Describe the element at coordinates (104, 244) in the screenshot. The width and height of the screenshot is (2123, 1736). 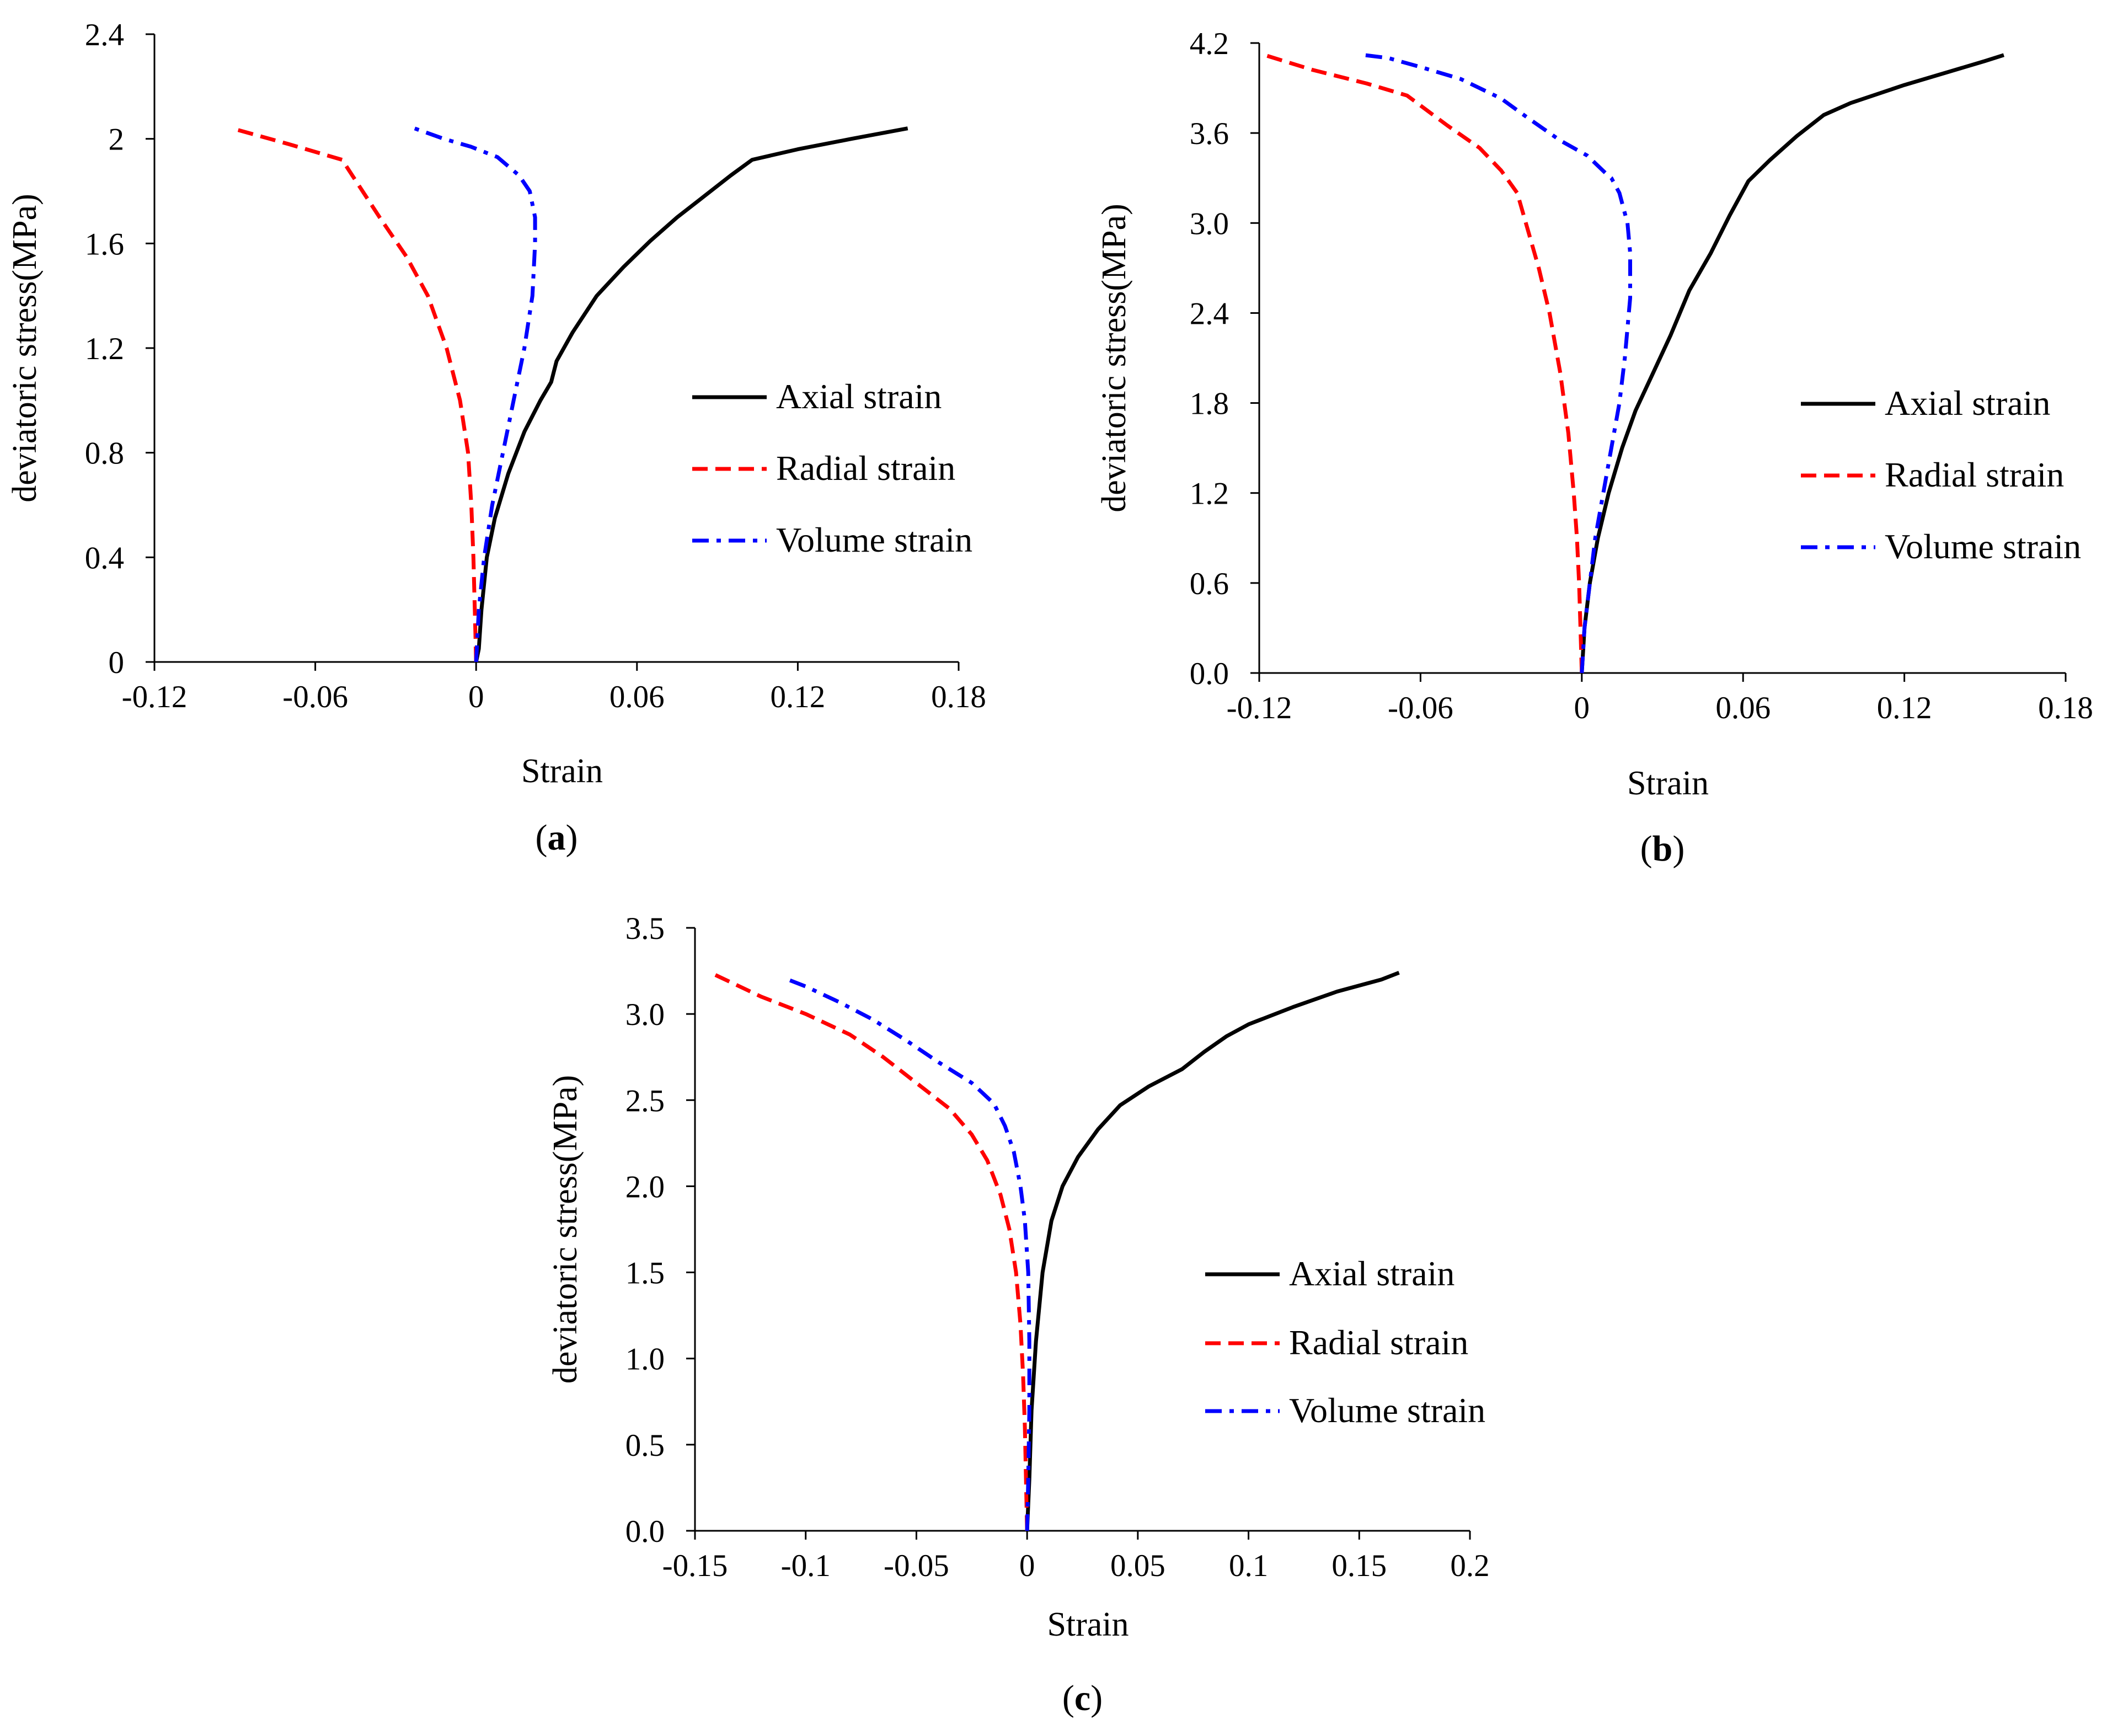
I see `y-tick-label: 1.6` at that location.